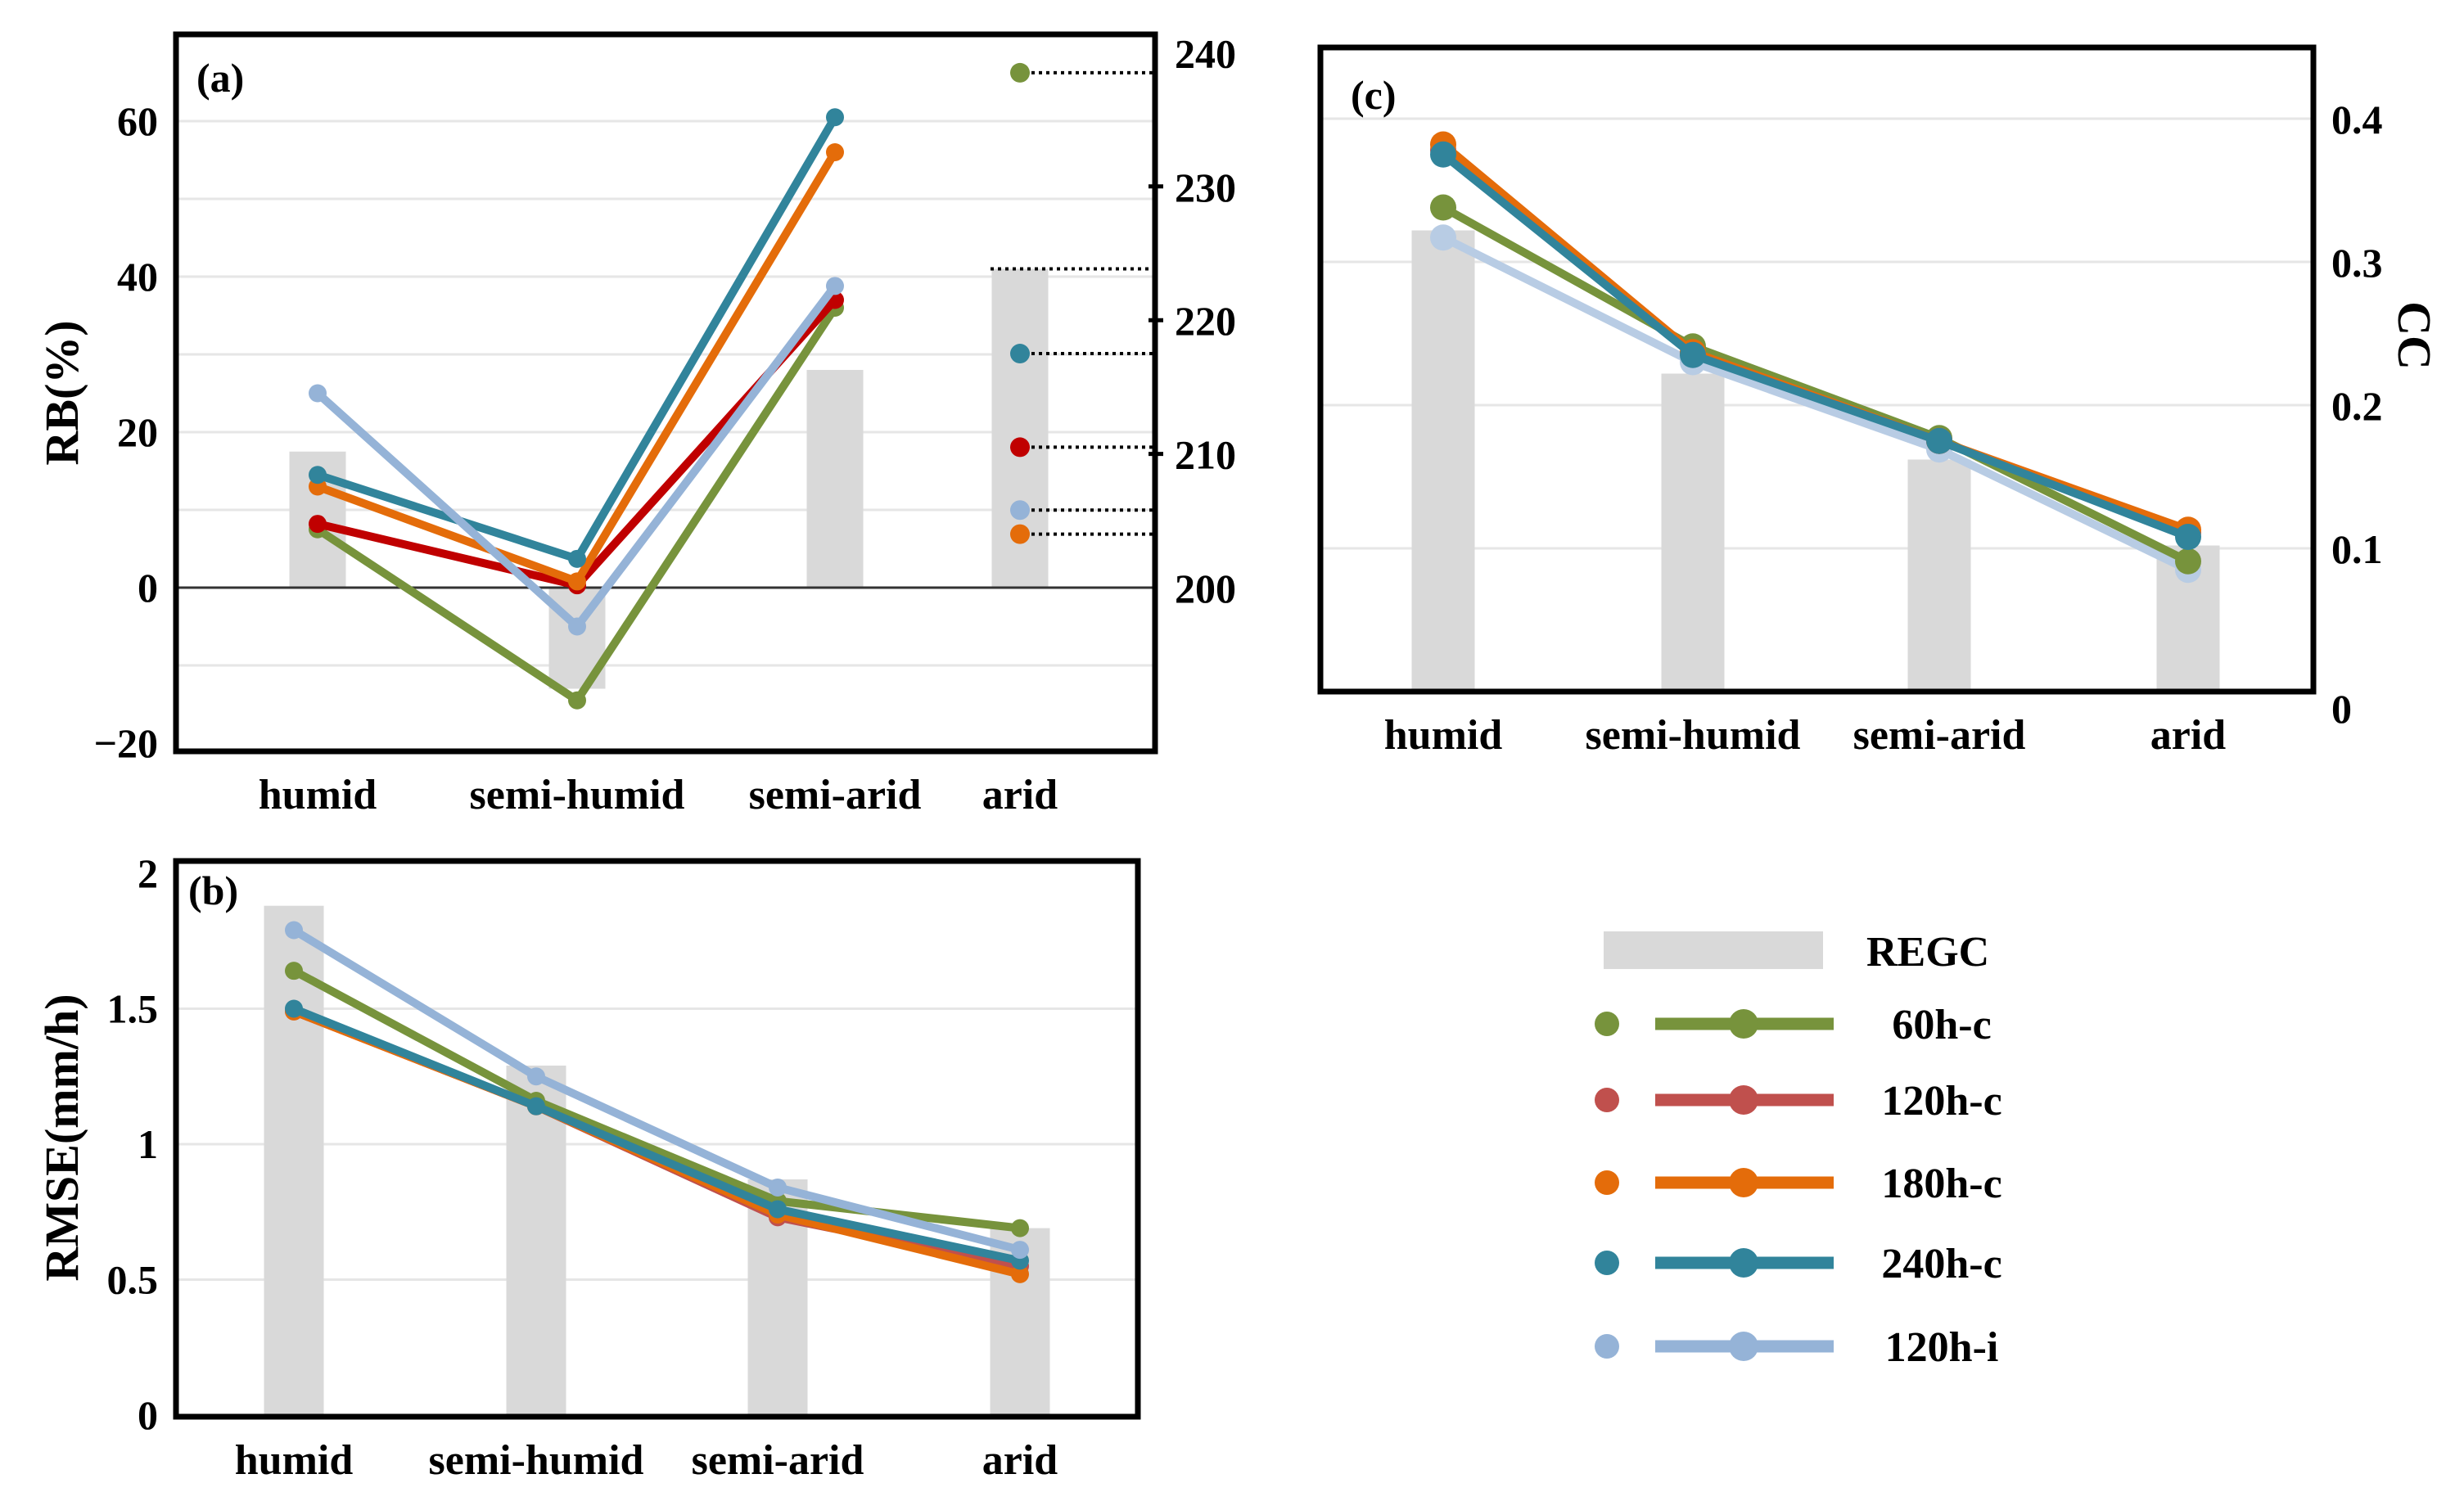  Describe the element at coordinates (137, 432) in the screenshot. I see `y-tick-label: 20` at that location.